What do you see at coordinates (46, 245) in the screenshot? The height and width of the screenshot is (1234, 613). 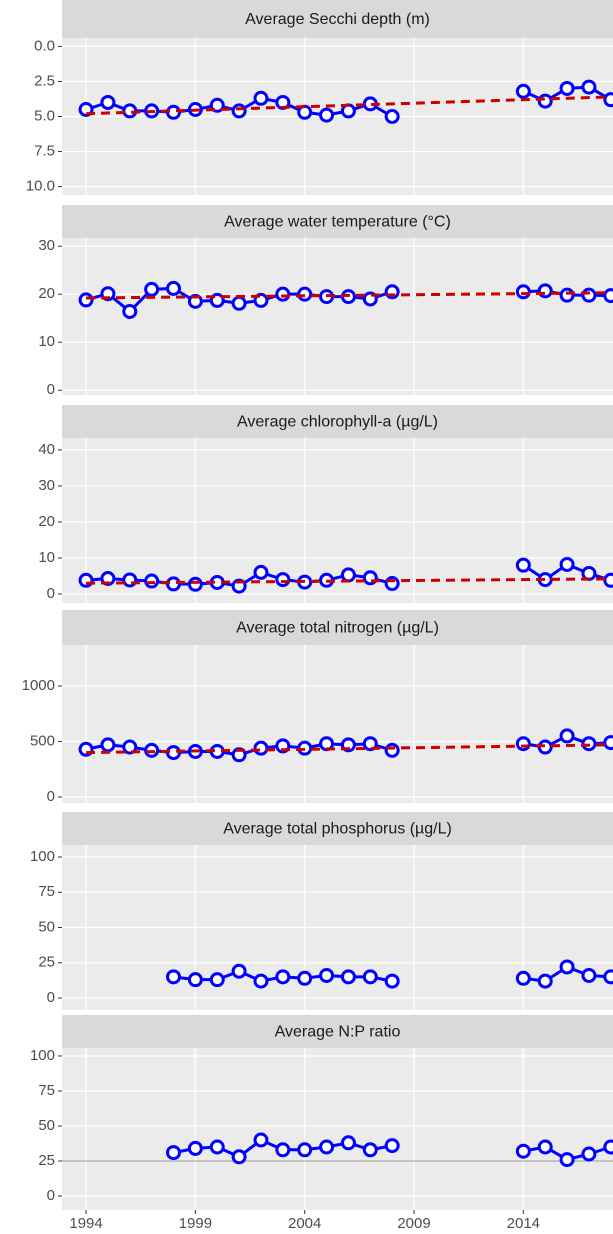 I see `y-tick-label: 30` at bounding box center [46, 245].